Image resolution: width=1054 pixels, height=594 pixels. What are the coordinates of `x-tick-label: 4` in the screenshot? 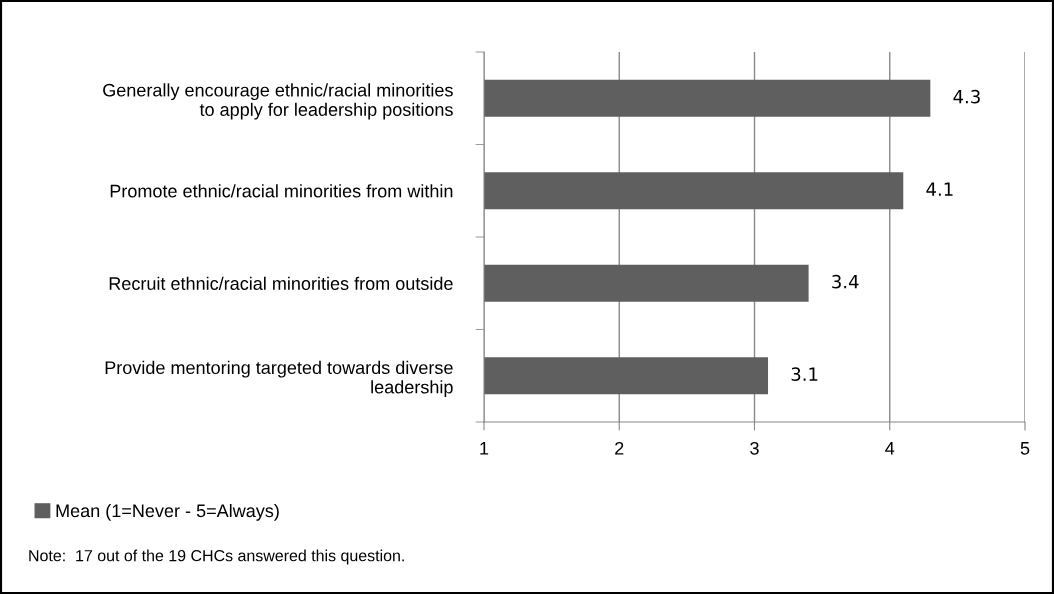 It's located at (890, 448).